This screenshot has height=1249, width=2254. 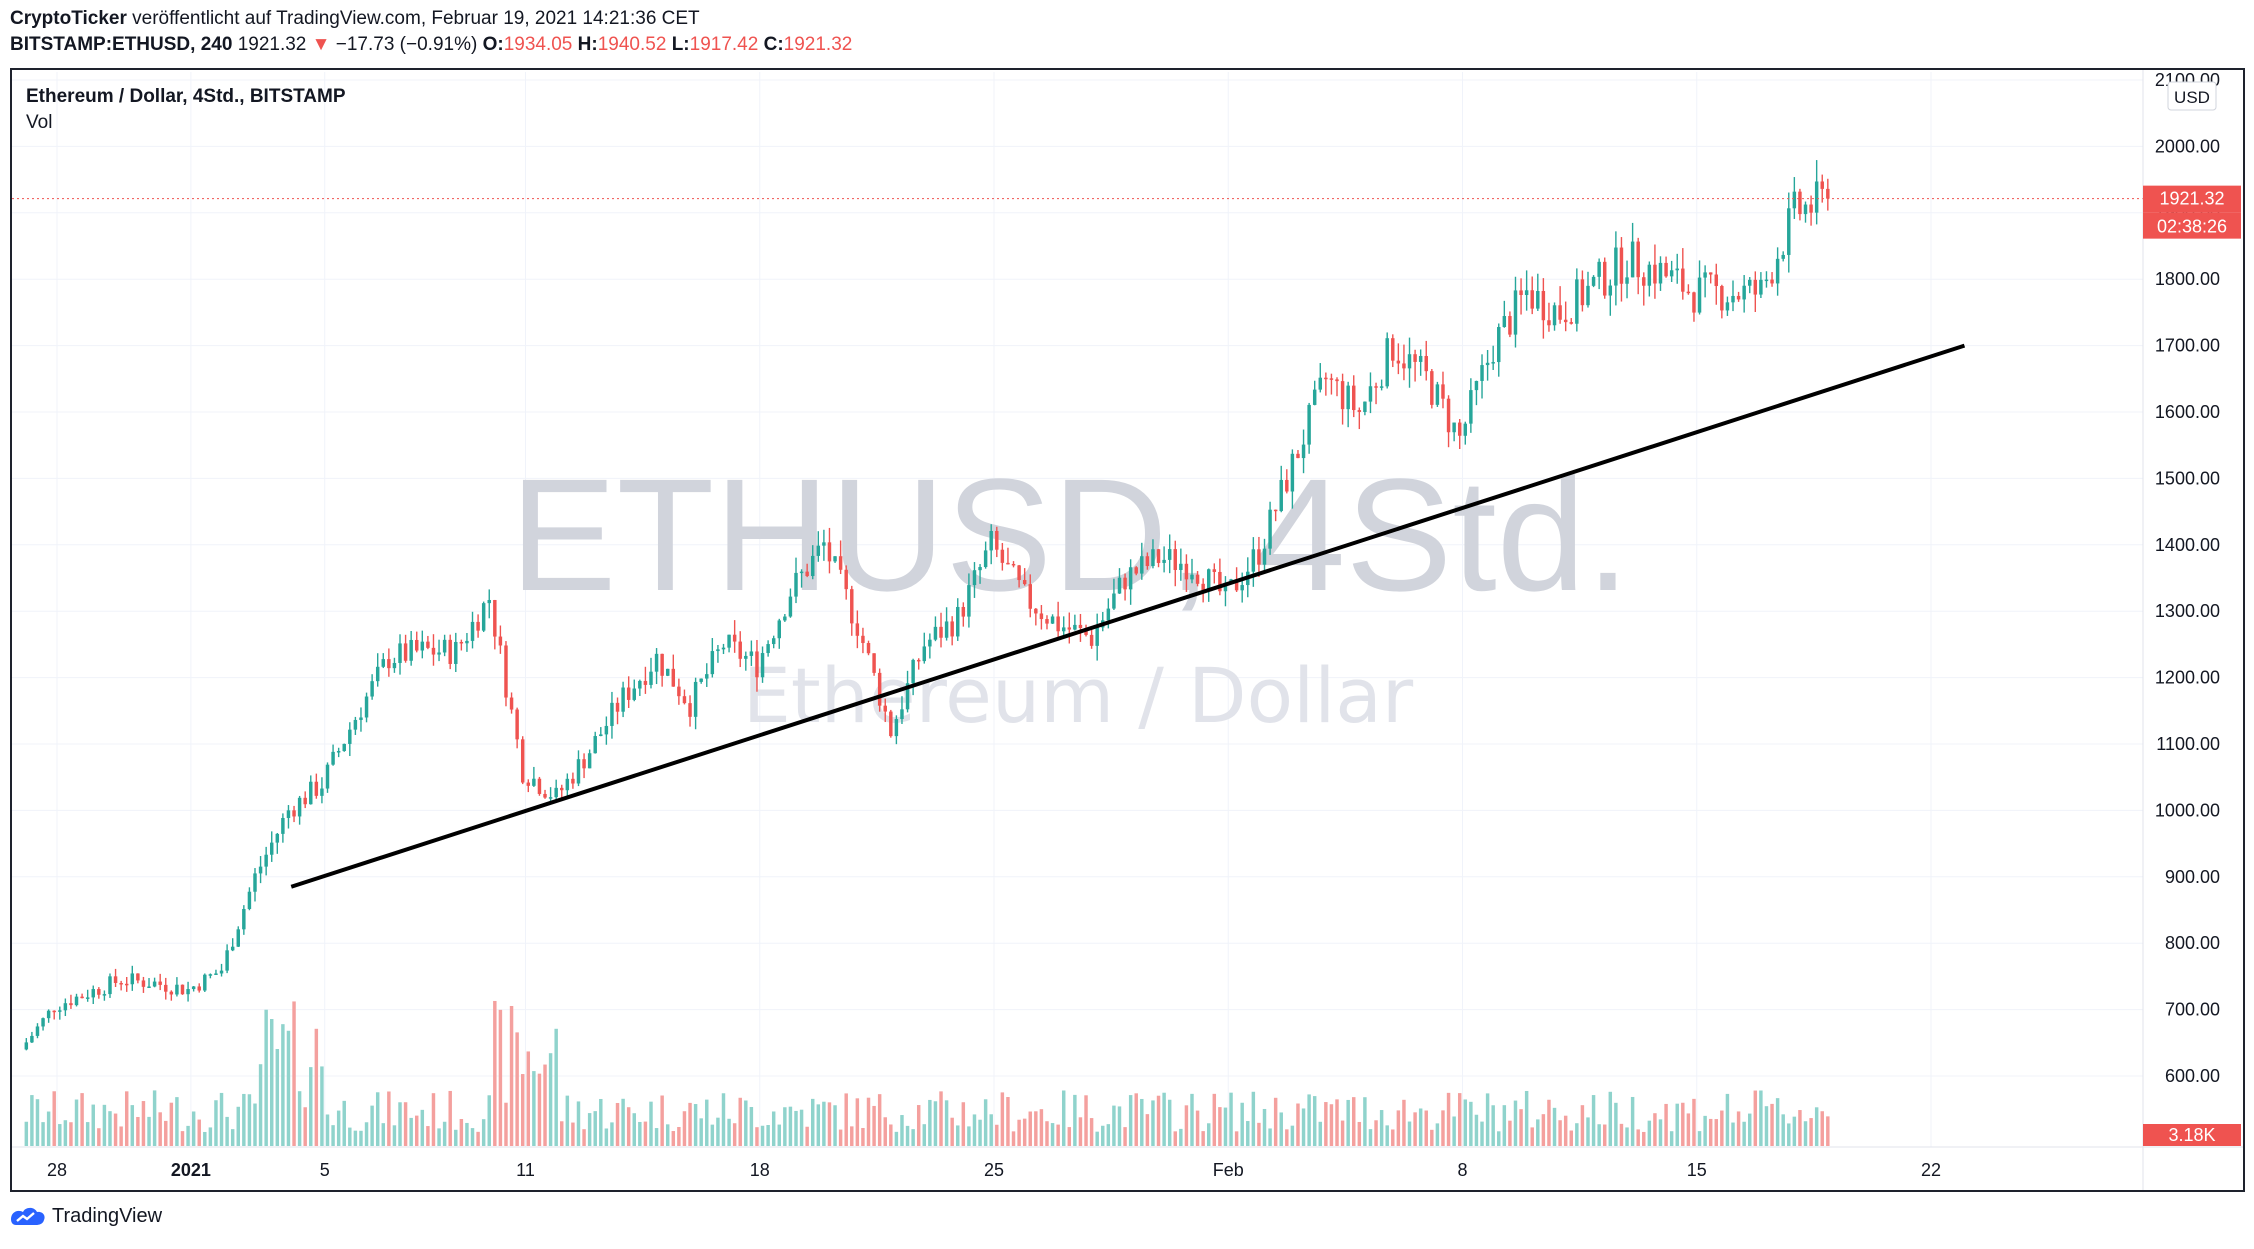 I want to click on close-value: 1921.32, so click(x=818, y=44).